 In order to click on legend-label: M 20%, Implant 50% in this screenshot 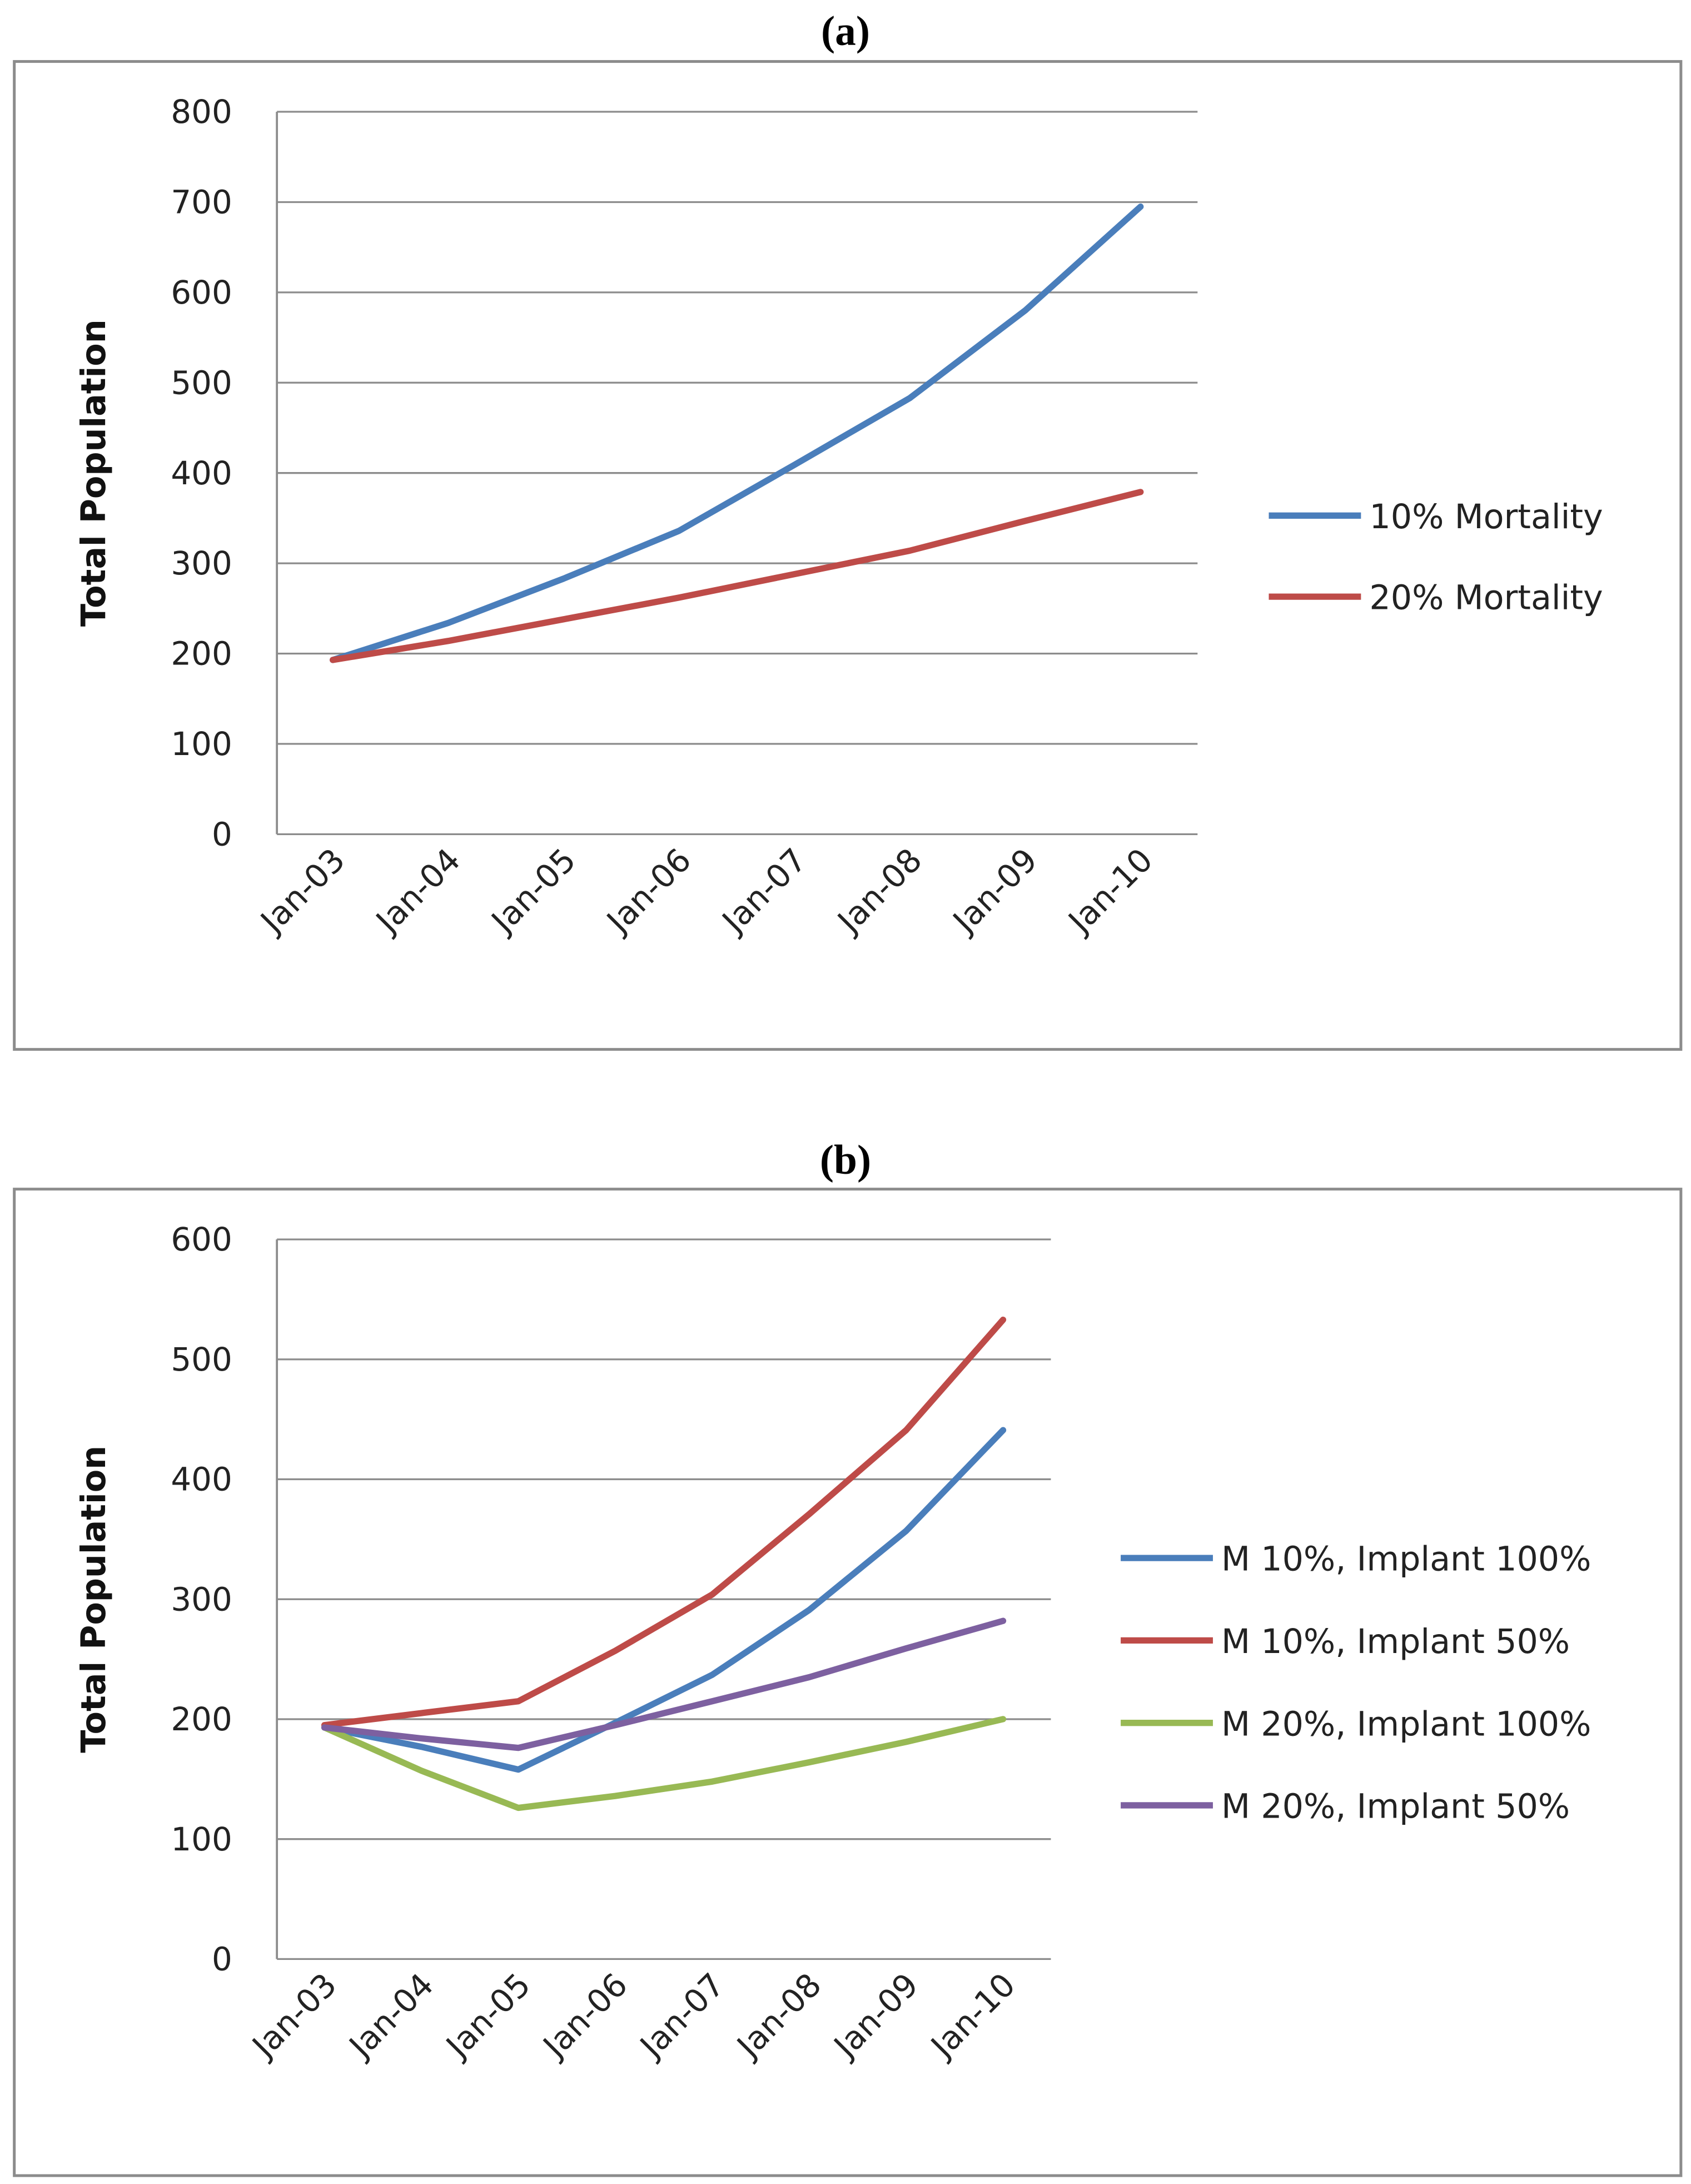, I will do `click(1395, 1807)`.